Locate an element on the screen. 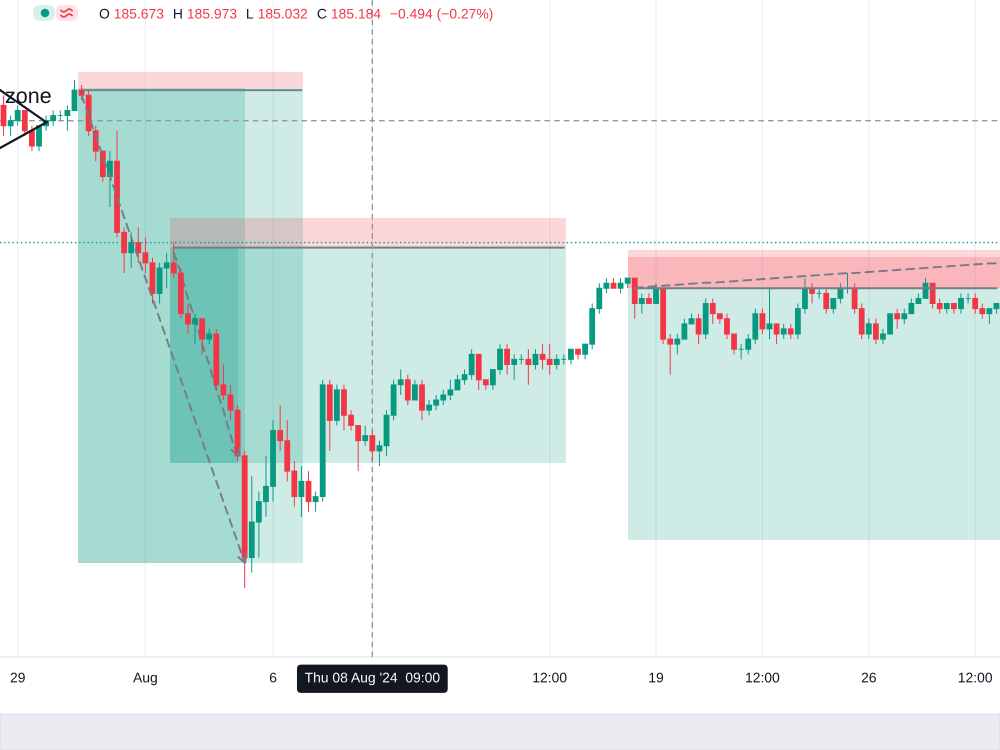 The width and height of the screenshot is (1000, 750). text: 185.184 is located at coordinates (356, 13).